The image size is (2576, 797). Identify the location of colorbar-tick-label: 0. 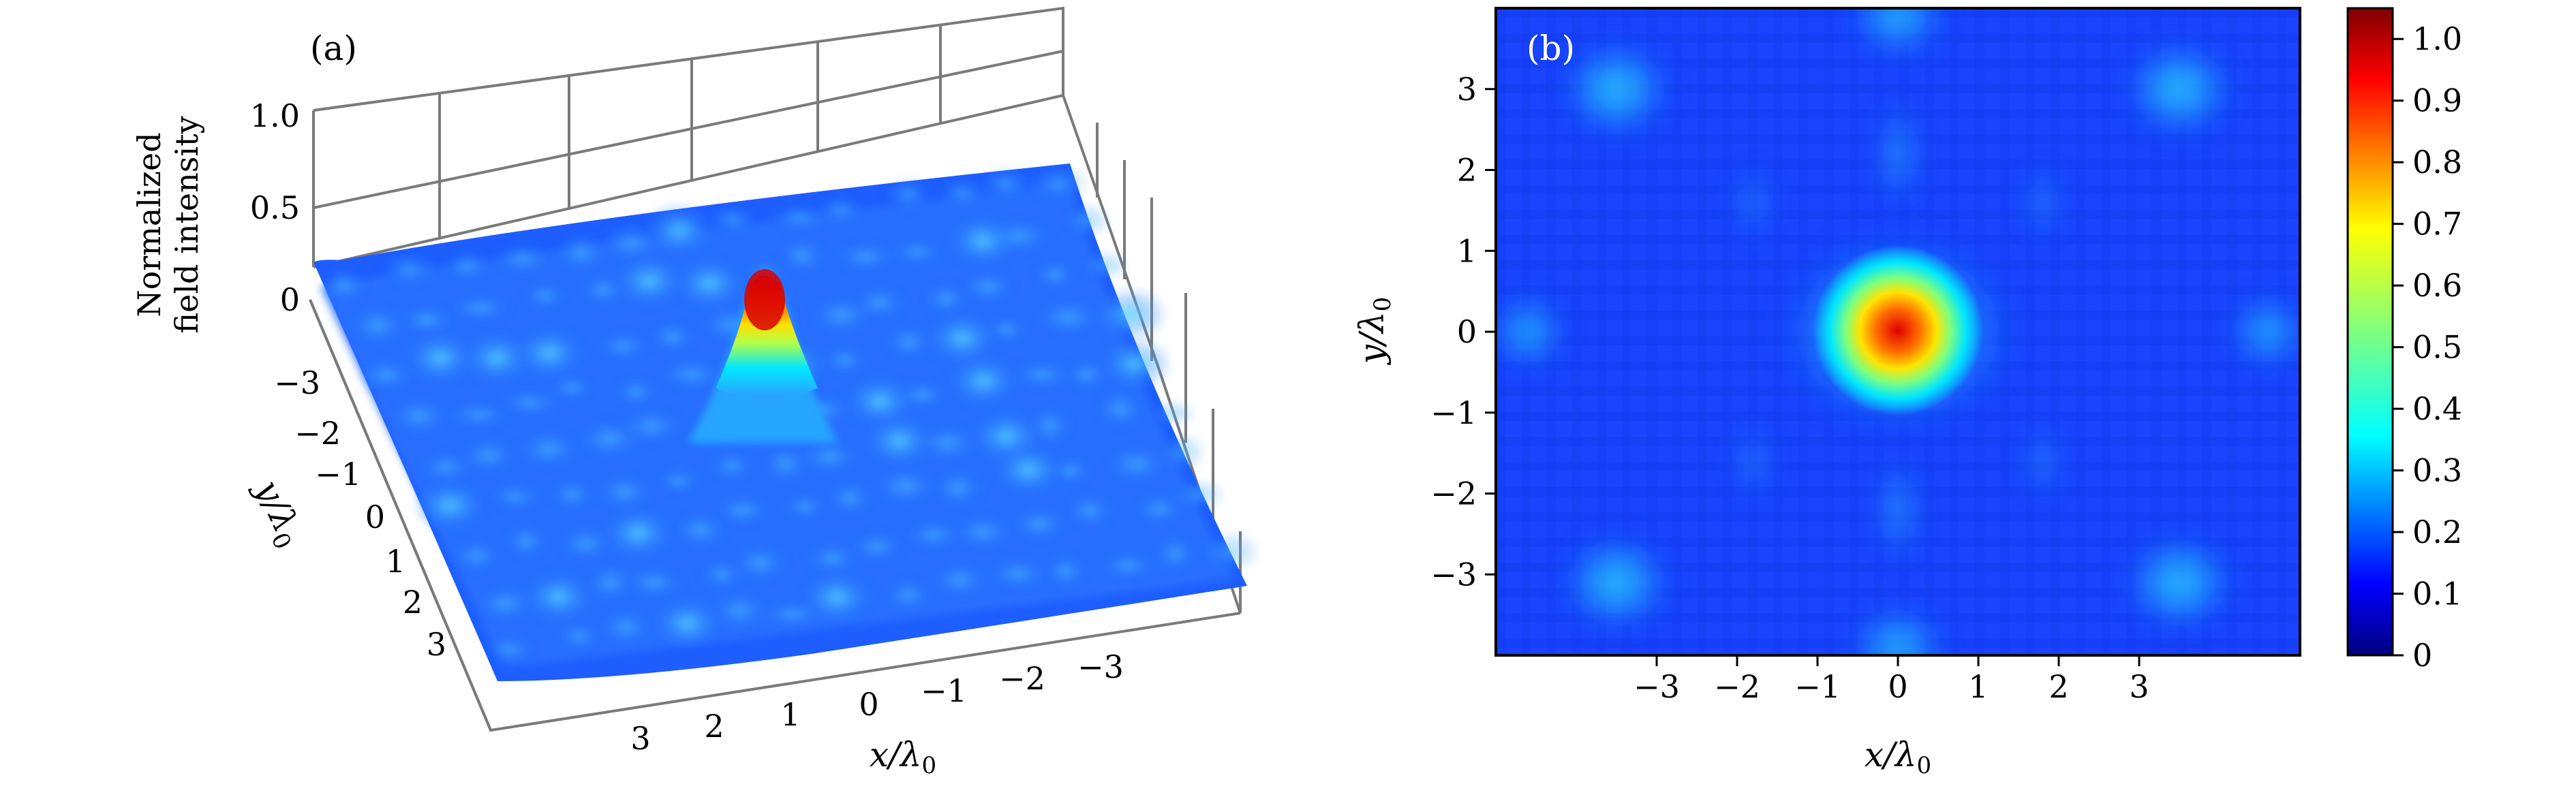
(2422, 655).